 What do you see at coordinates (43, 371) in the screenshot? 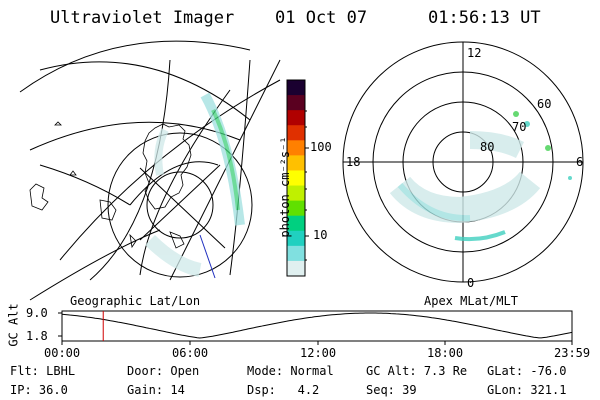
I see `footer-flt: Flt: LBHL` at bounding box center [43, 371].